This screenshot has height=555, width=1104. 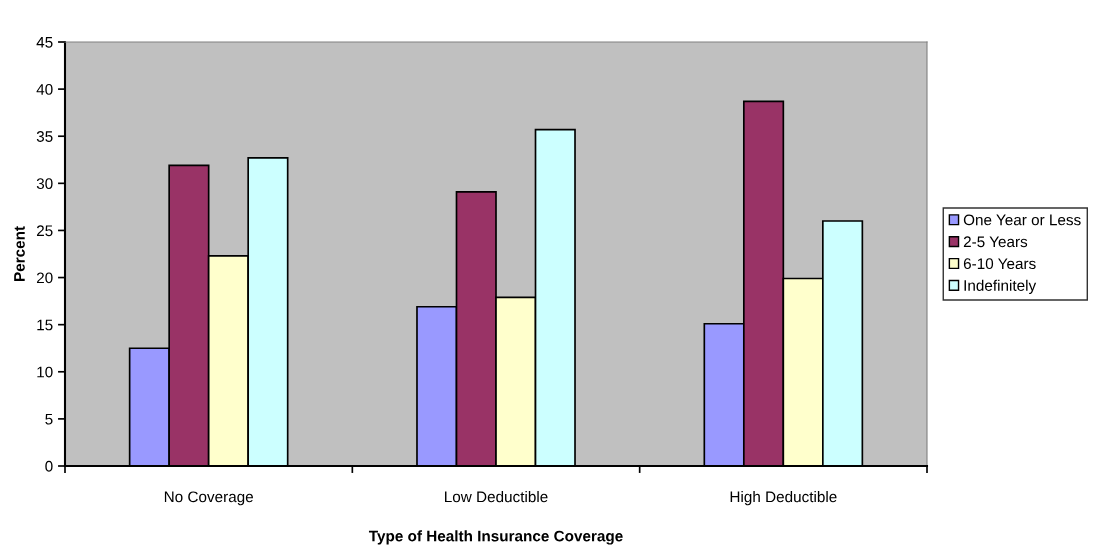 What do you see at coordinates (1022, 220) in the screenshot?
I see `legend-label: One Year or Less` at bounding box center [1022, 220].